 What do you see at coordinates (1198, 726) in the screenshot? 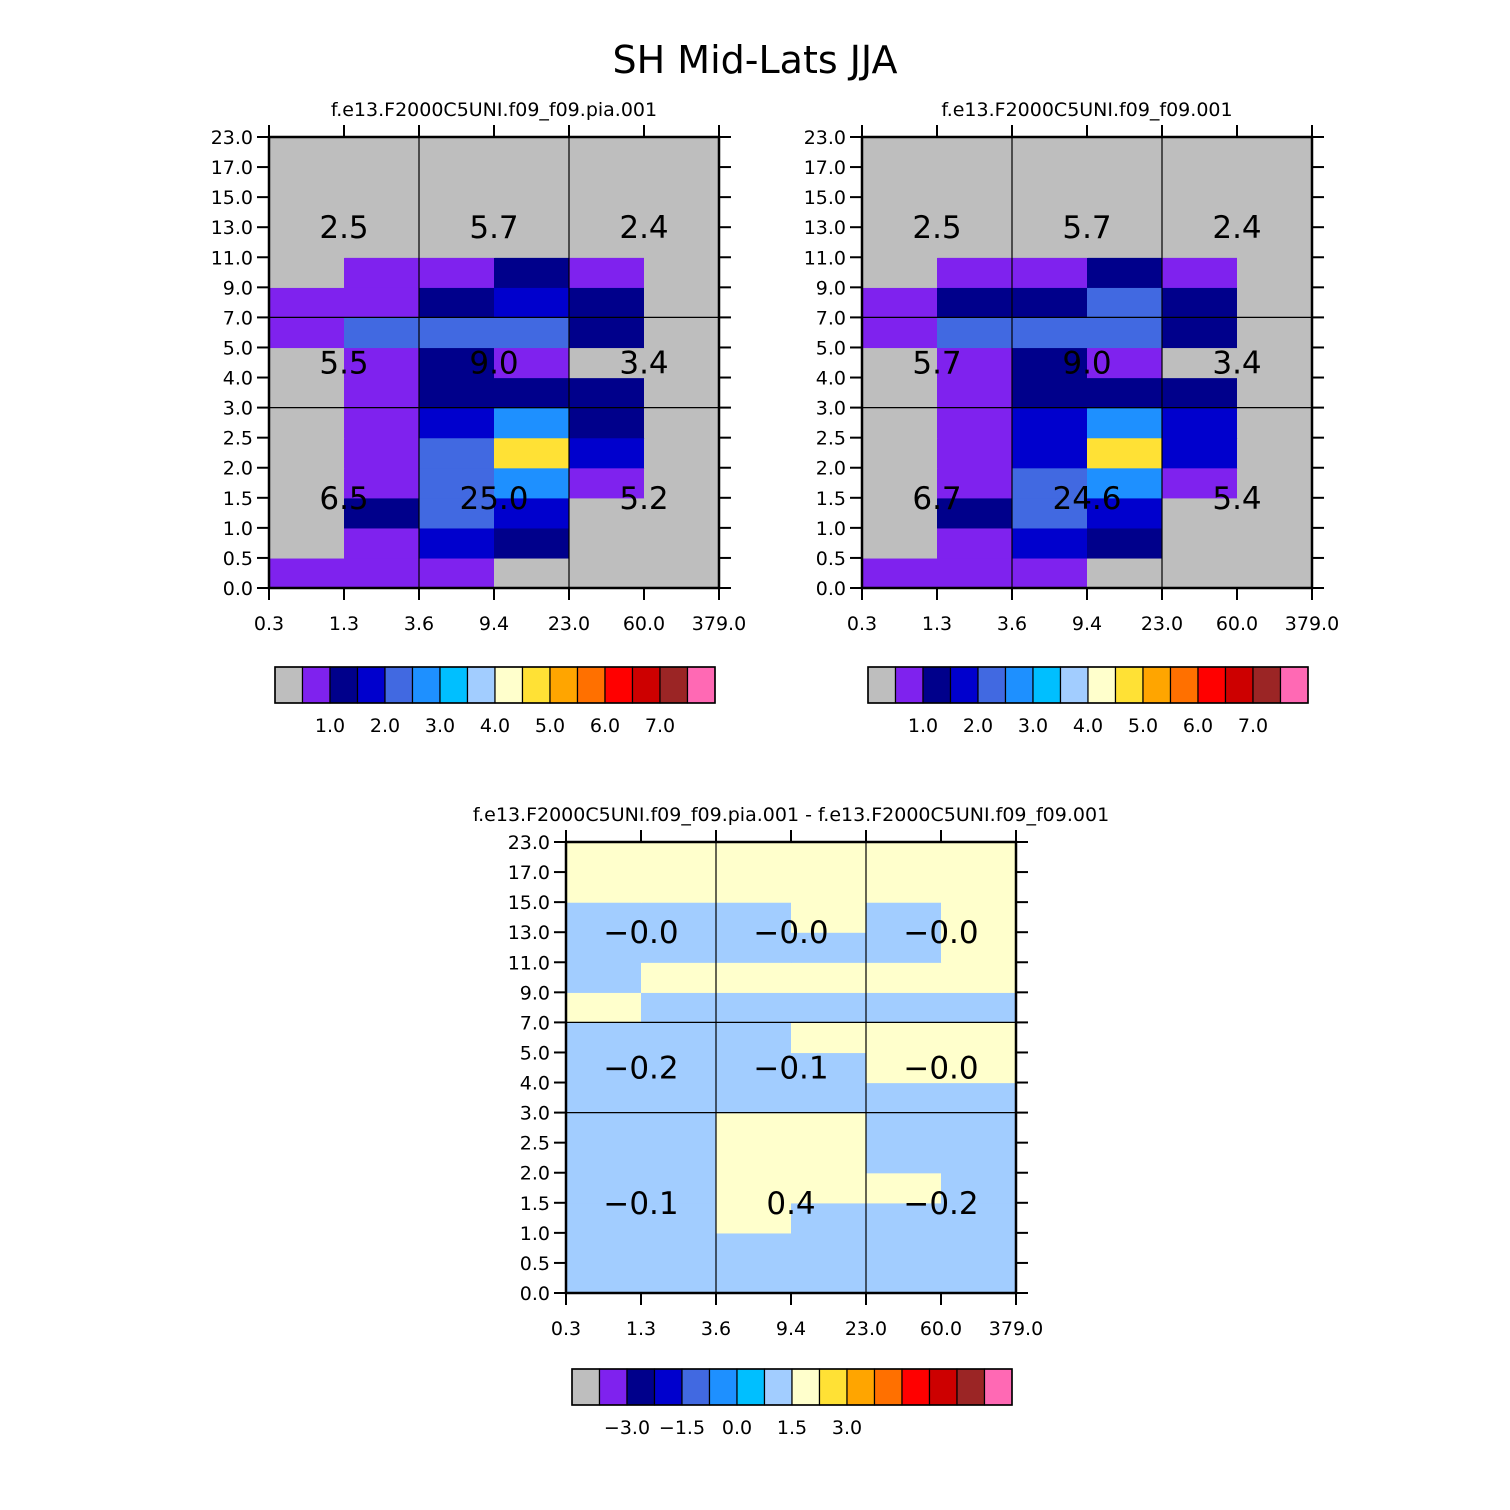
I see `colorbar-label: 6.0` at bounding box center [1198, 726].